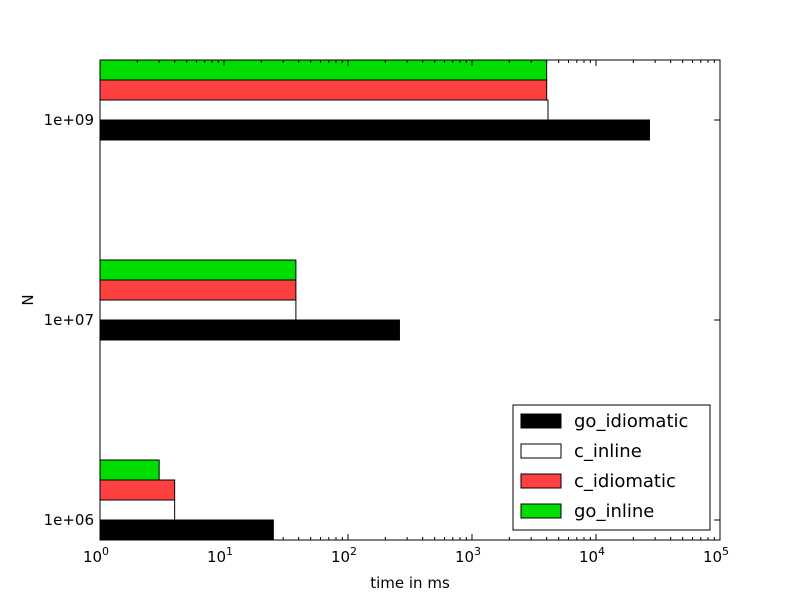  Describe the element at coordinates (468, 555) in the screenshot. I see `x-tick-label: 10³` at that location.